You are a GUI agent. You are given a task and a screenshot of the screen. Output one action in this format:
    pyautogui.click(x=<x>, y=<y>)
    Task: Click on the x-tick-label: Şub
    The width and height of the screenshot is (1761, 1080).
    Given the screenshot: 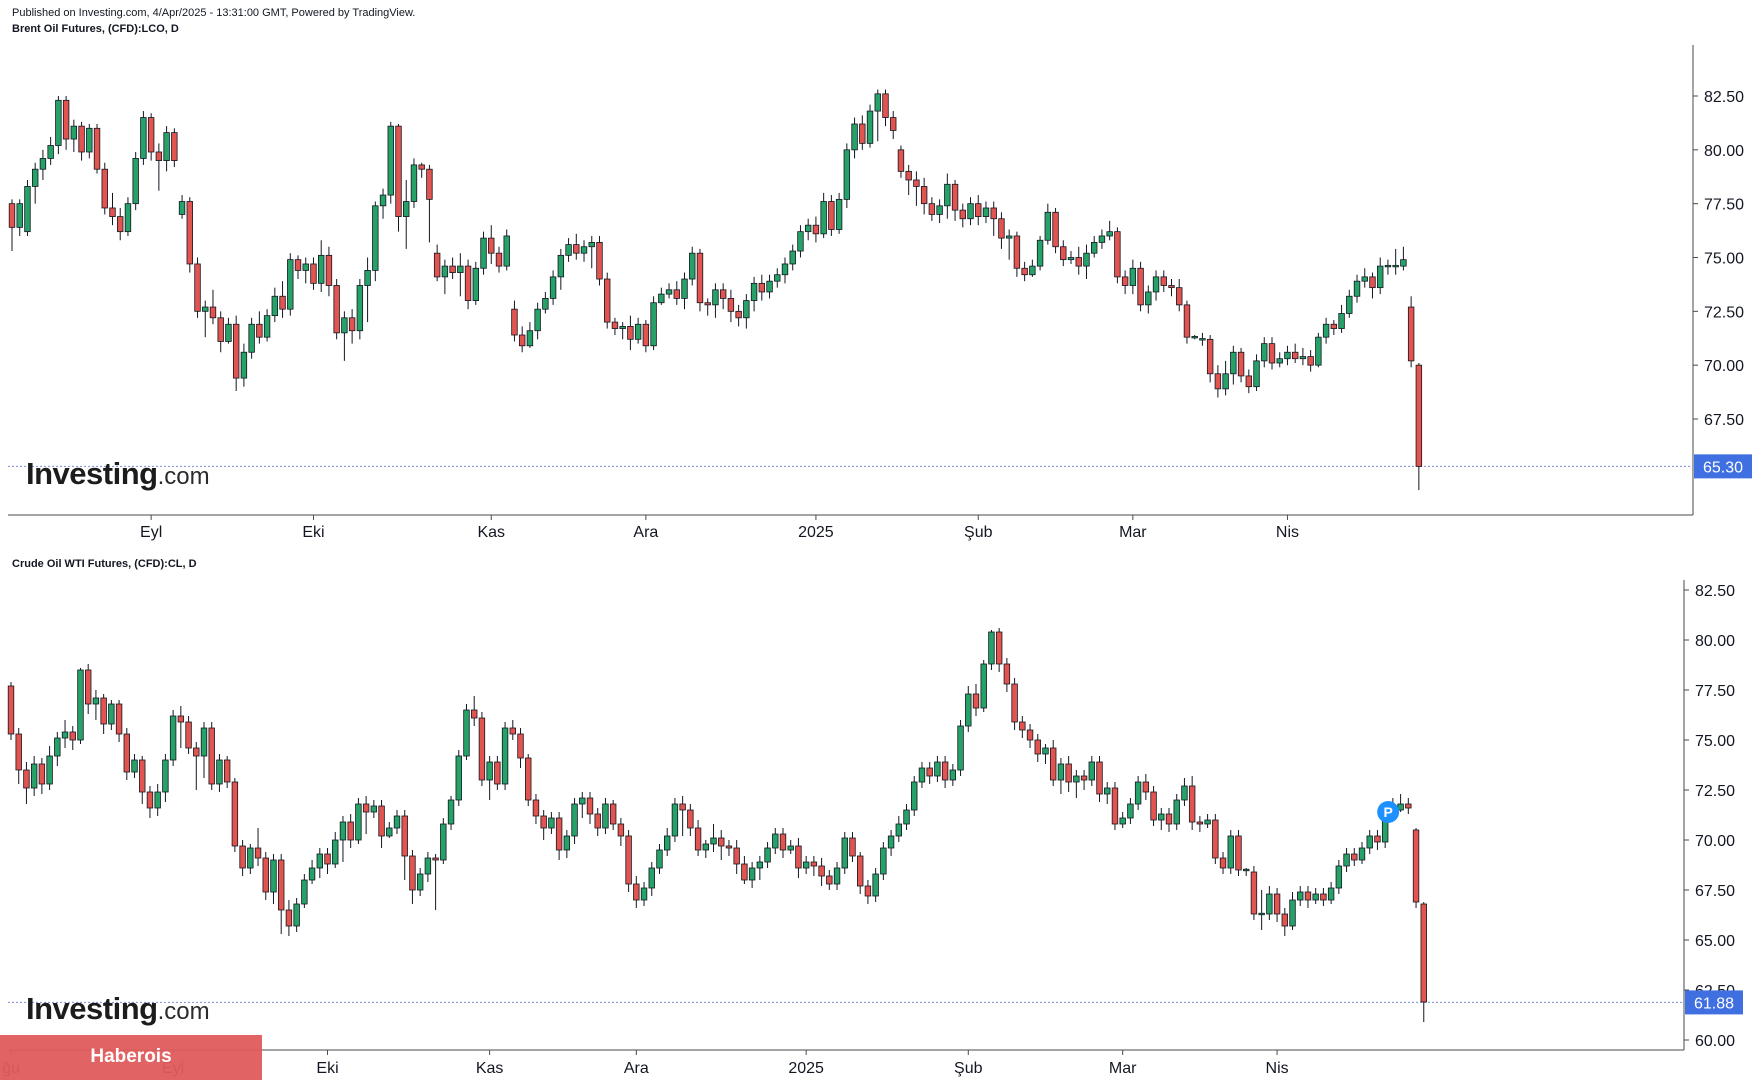 What is the action you would take?
    pyautogui.click(x=968, y=1068)
    